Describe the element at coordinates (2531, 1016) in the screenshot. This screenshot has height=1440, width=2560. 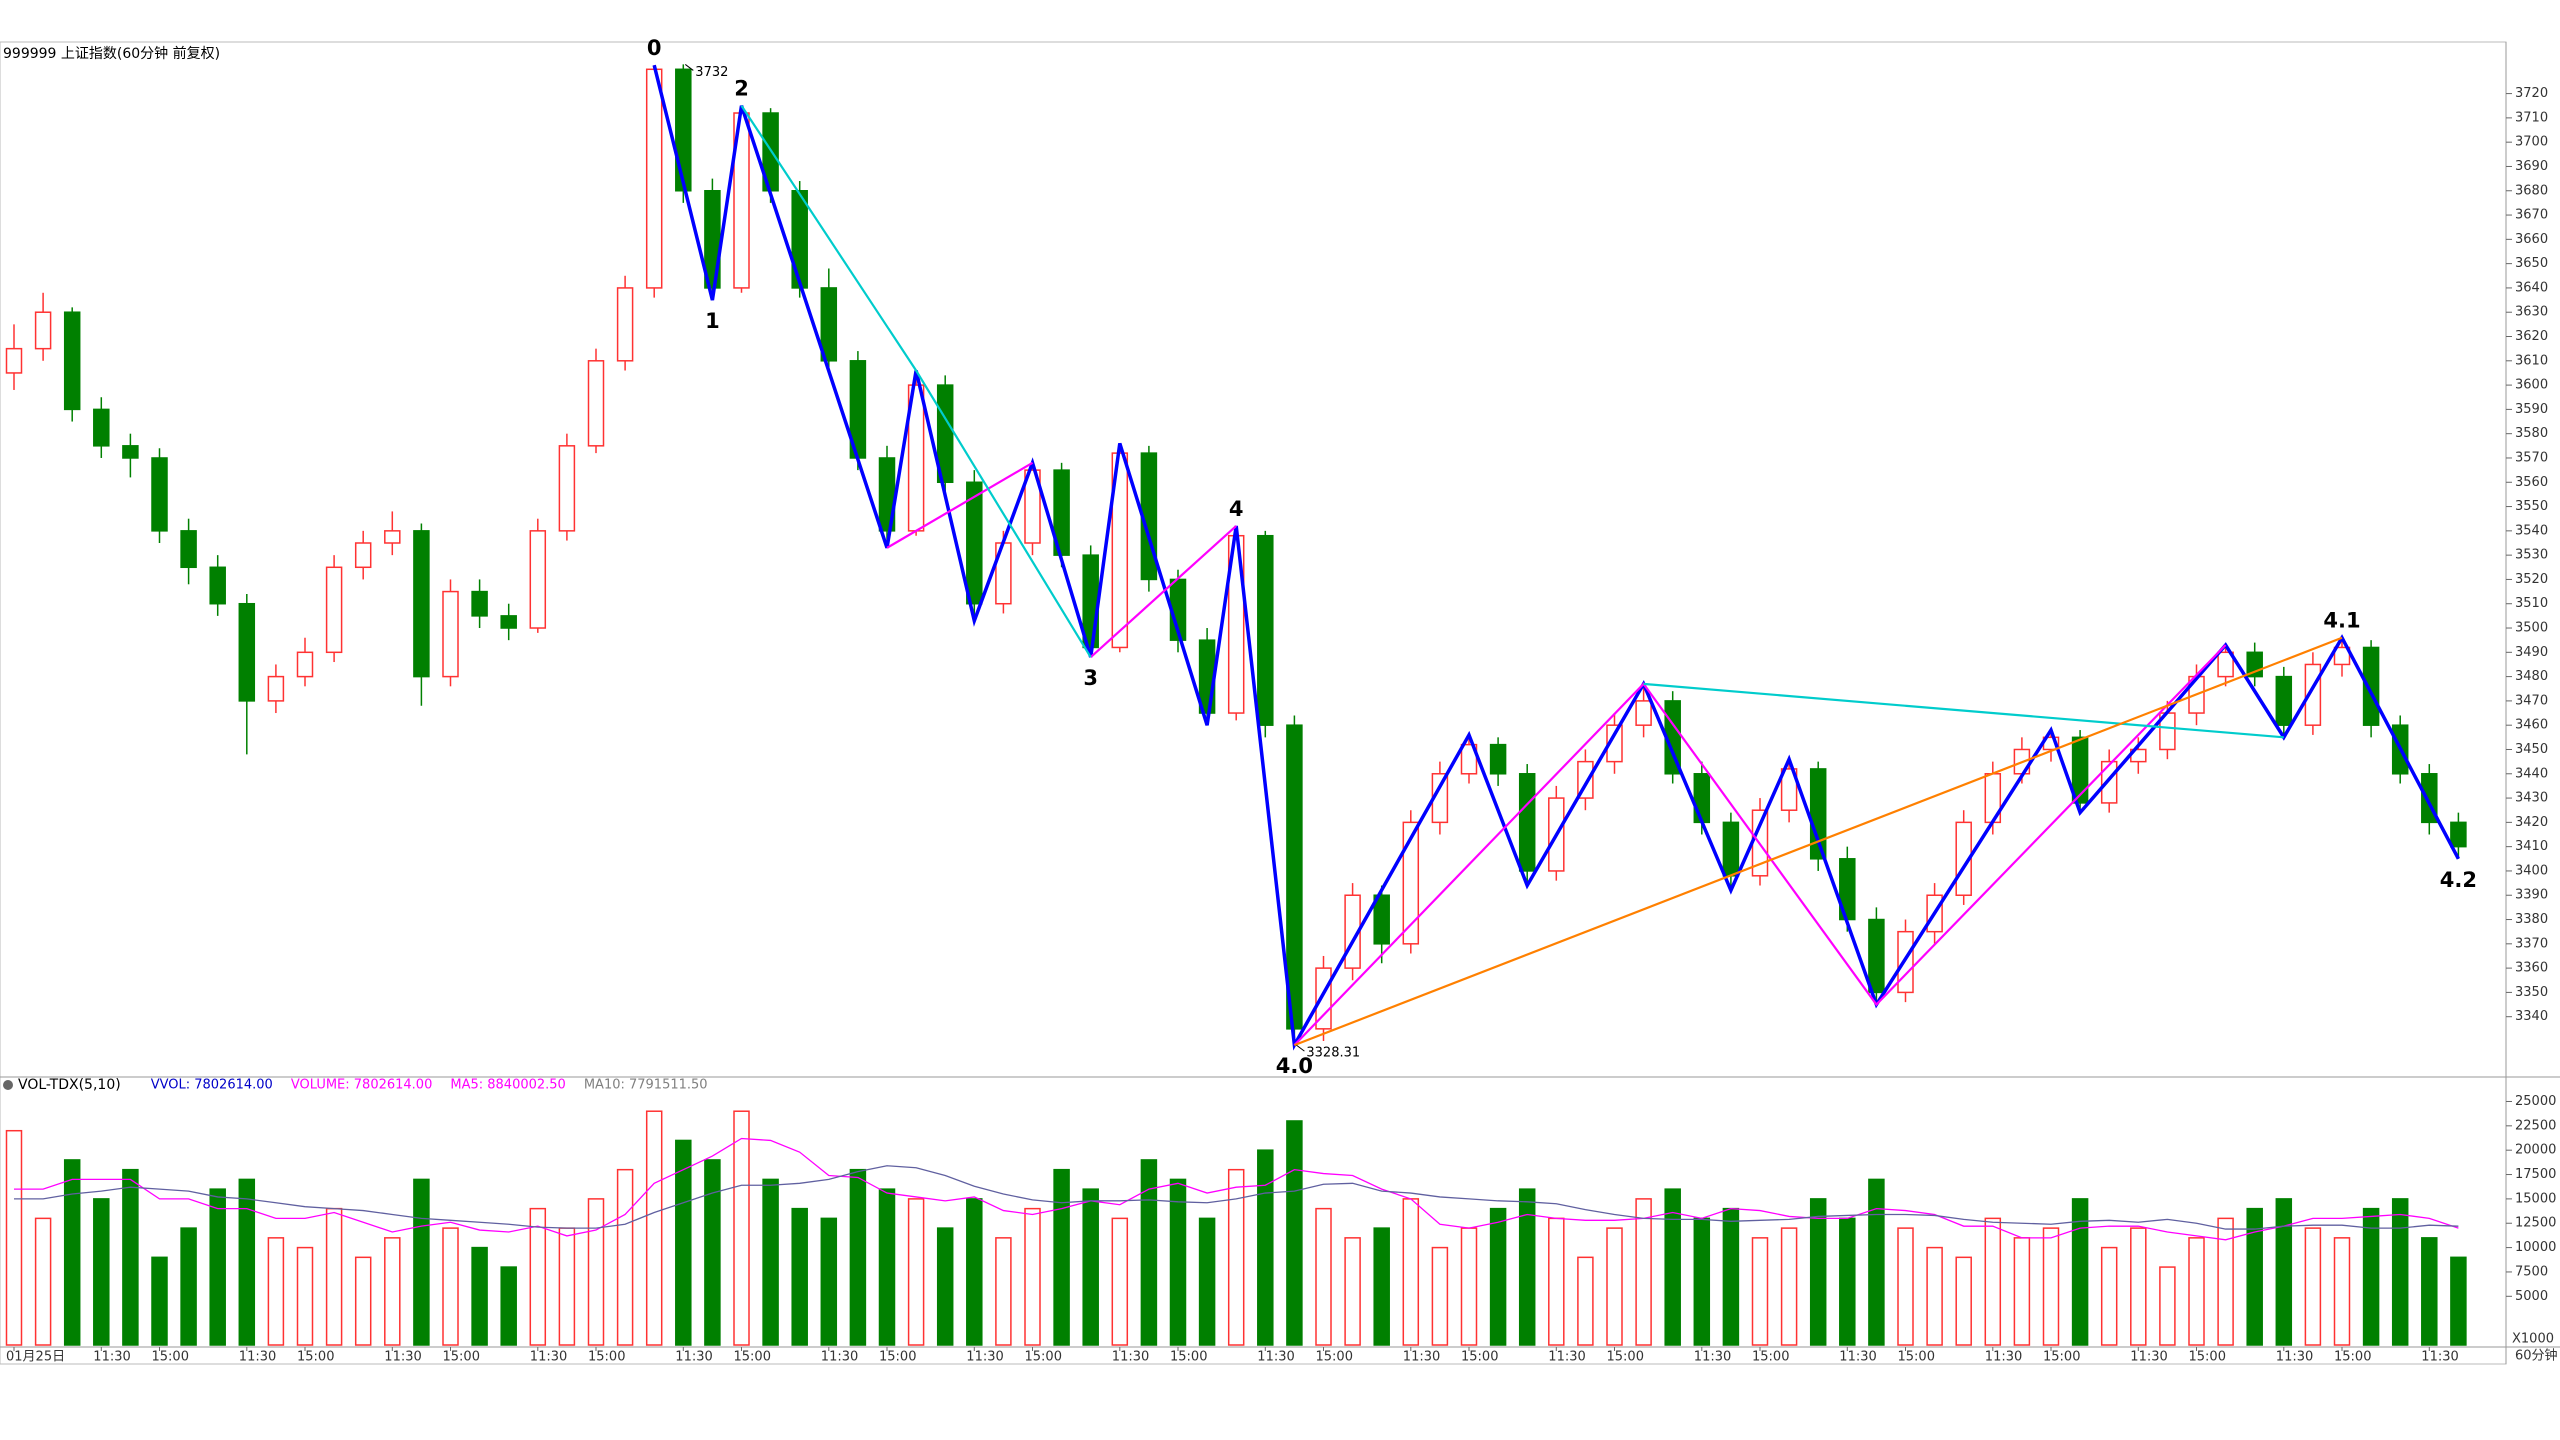
I see `y-tick-label: 3340` at that location.